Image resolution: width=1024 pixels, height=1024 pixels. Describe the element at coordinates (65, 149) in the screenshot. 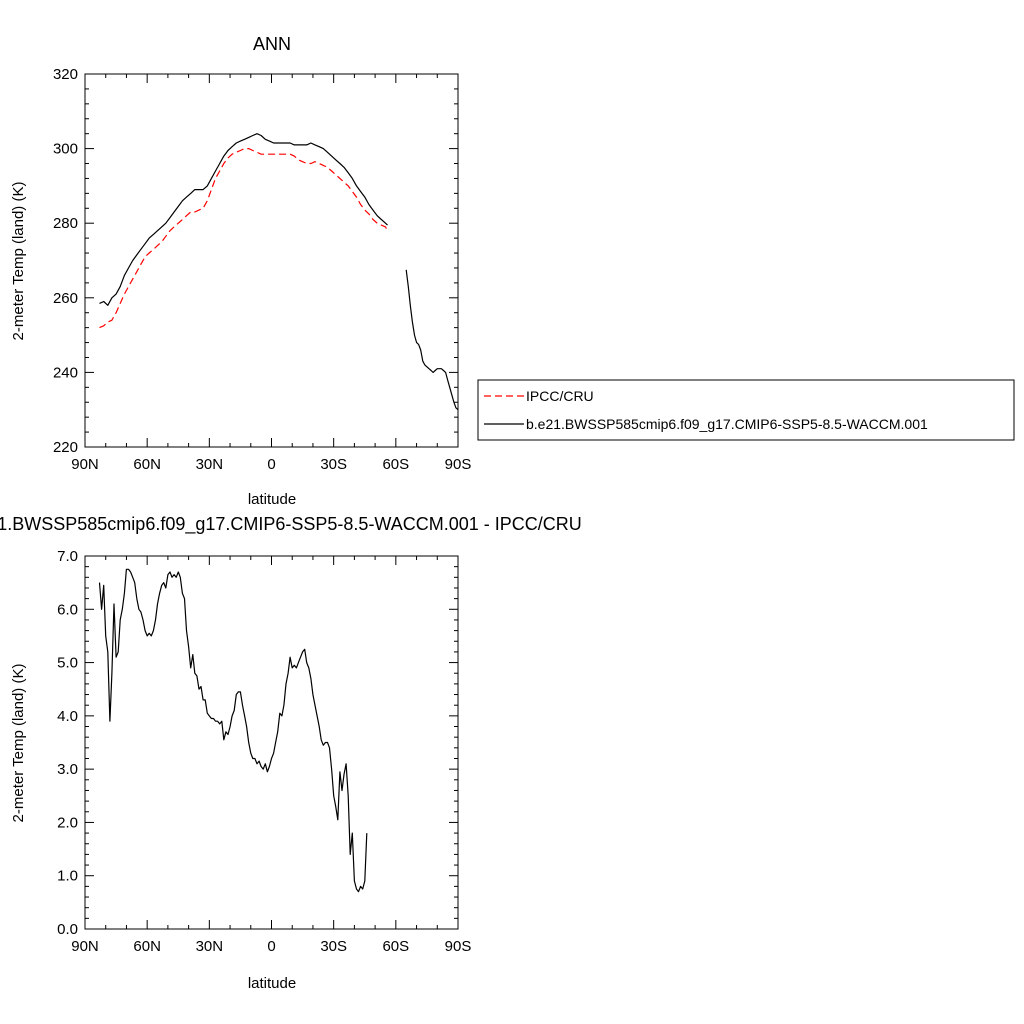

I see `y-tick-label: 300` at that location.